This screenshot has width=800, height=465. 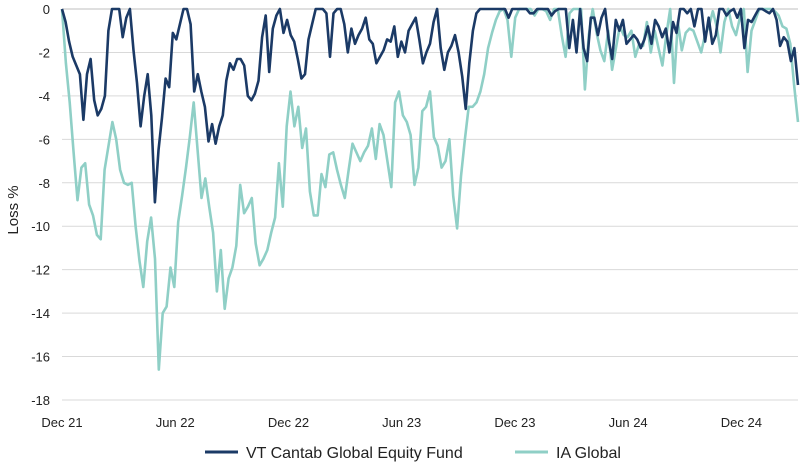 I want to click on legend: VT Cantab Global Equity Fund IA Global, so click(x=413, y=453).